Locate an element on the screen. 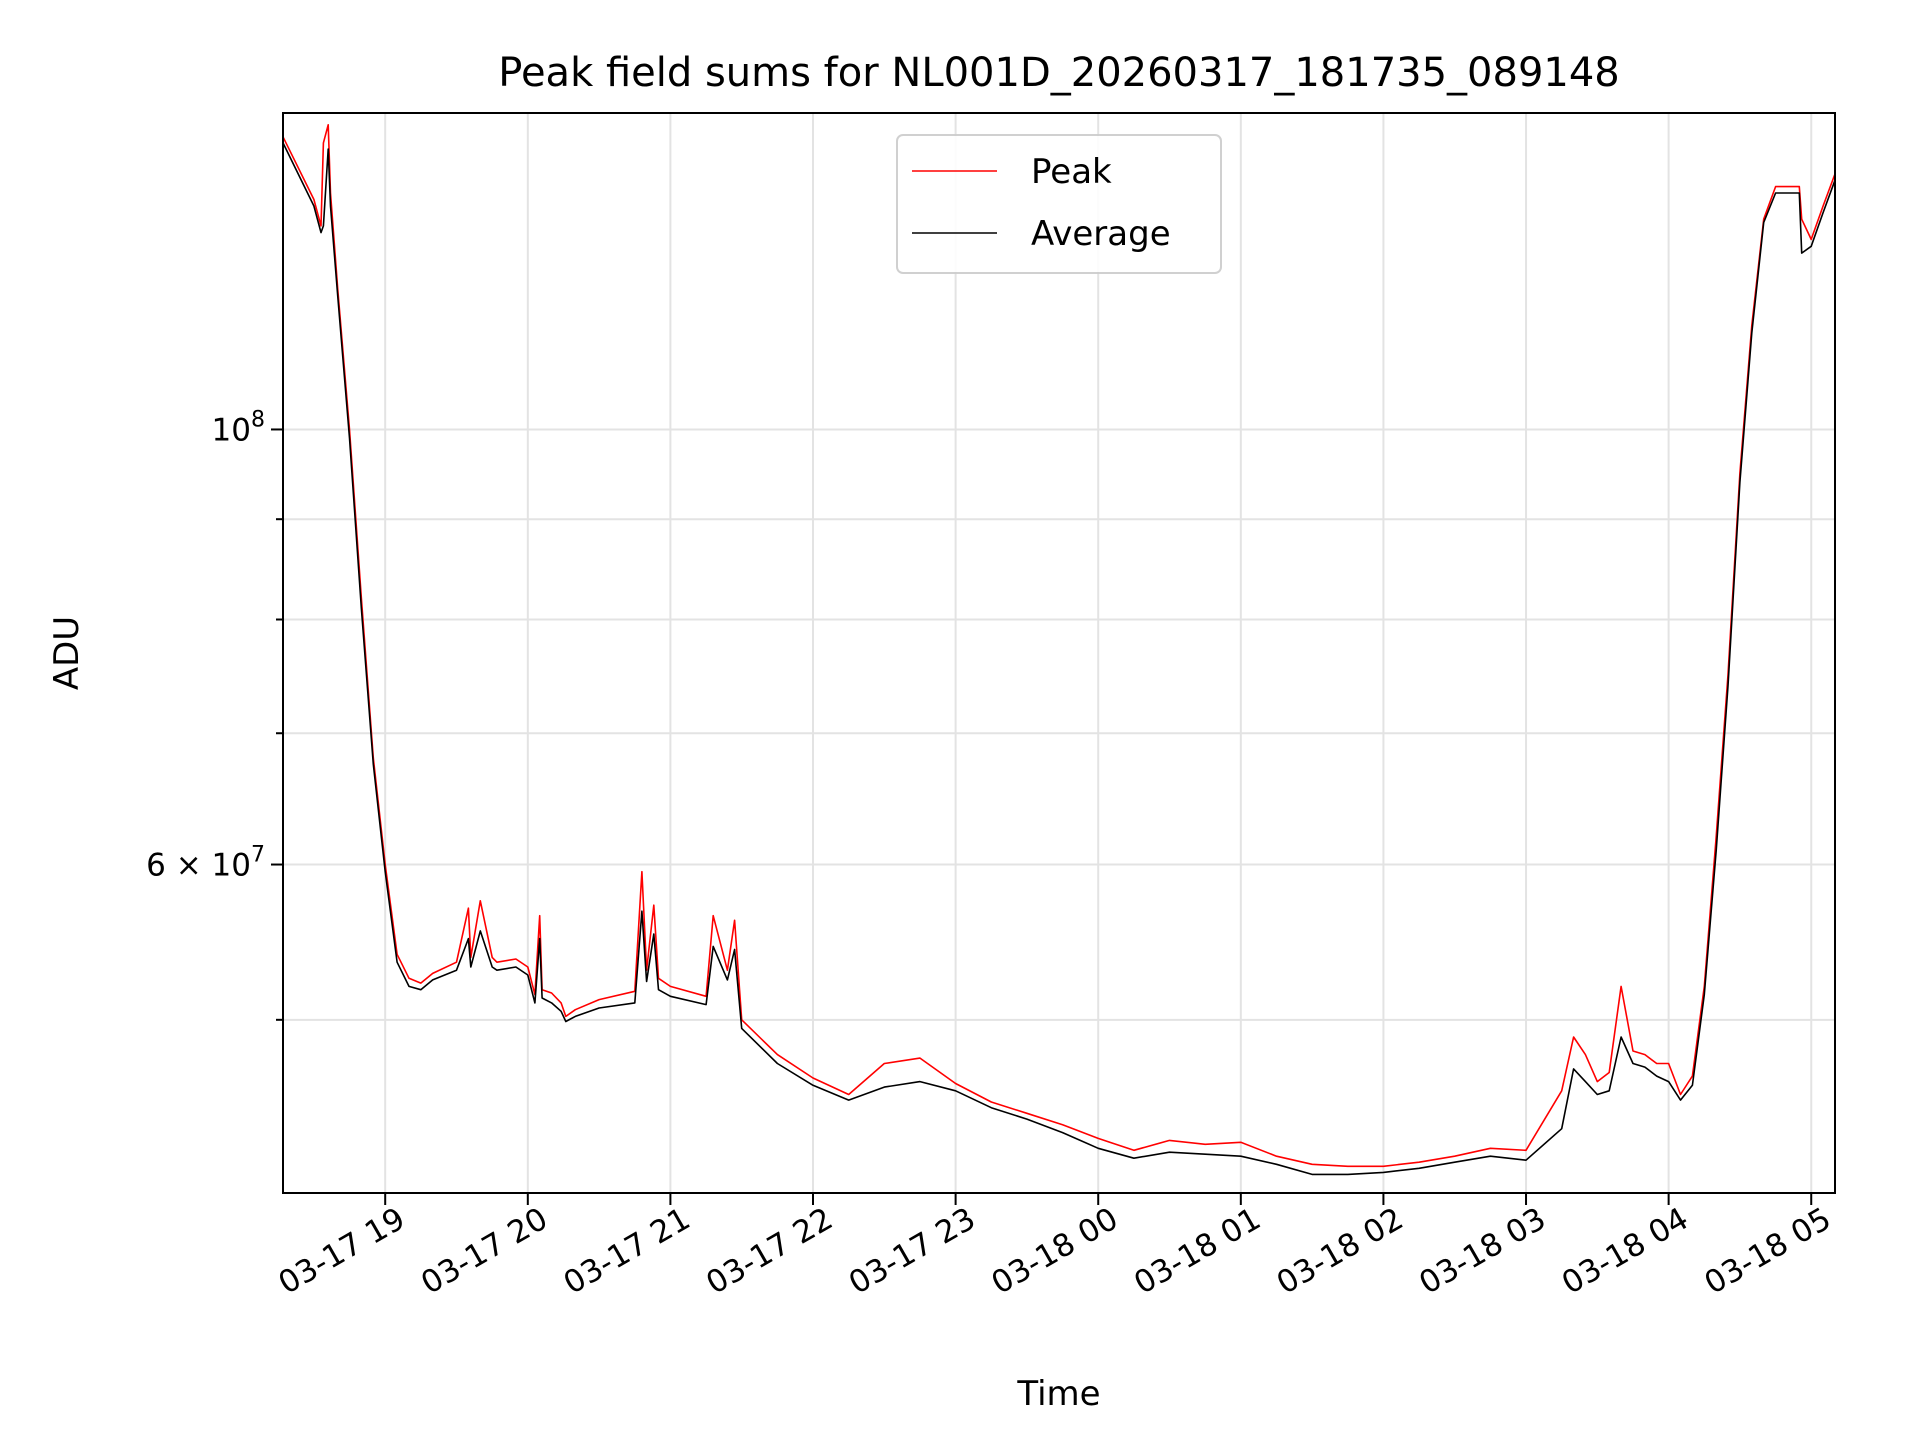  y-tick-base: 6 × 10 is located at coordinates (198, 866).